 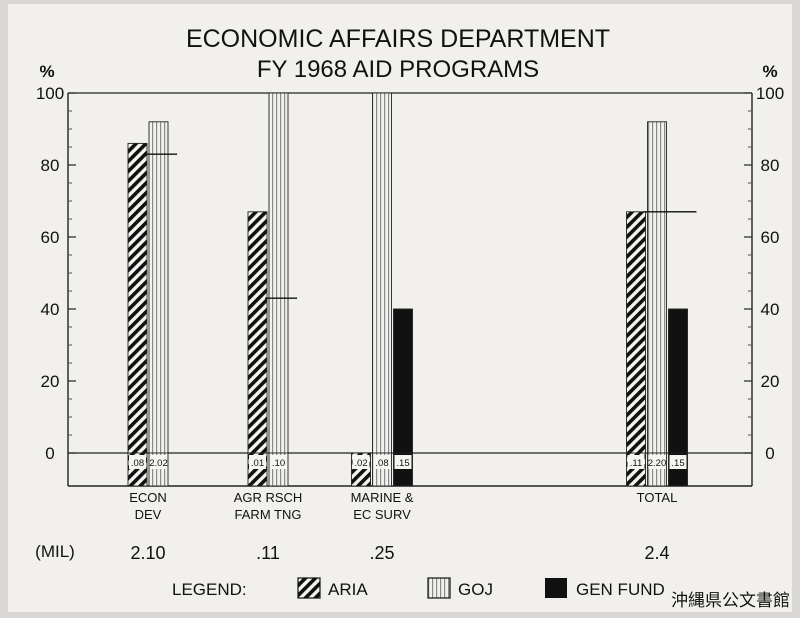 What do you see at coordinates (209, 589) in the screenshot?
I see `legend-title: LEGEND:` at bounding box center [209, 589].